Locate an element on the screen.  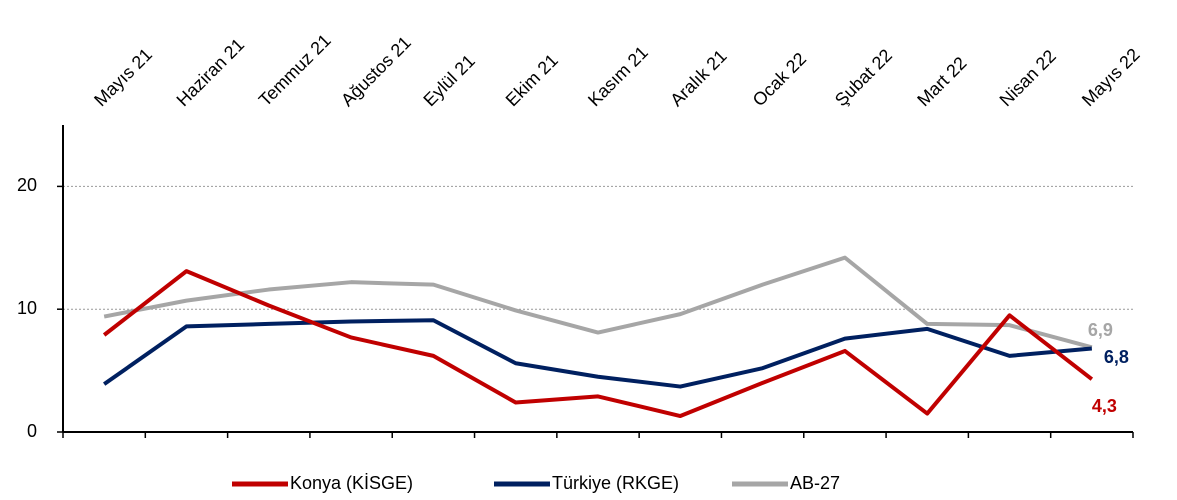
x-tick-label: Ağustos 21 is located at coordinates (376, 71).